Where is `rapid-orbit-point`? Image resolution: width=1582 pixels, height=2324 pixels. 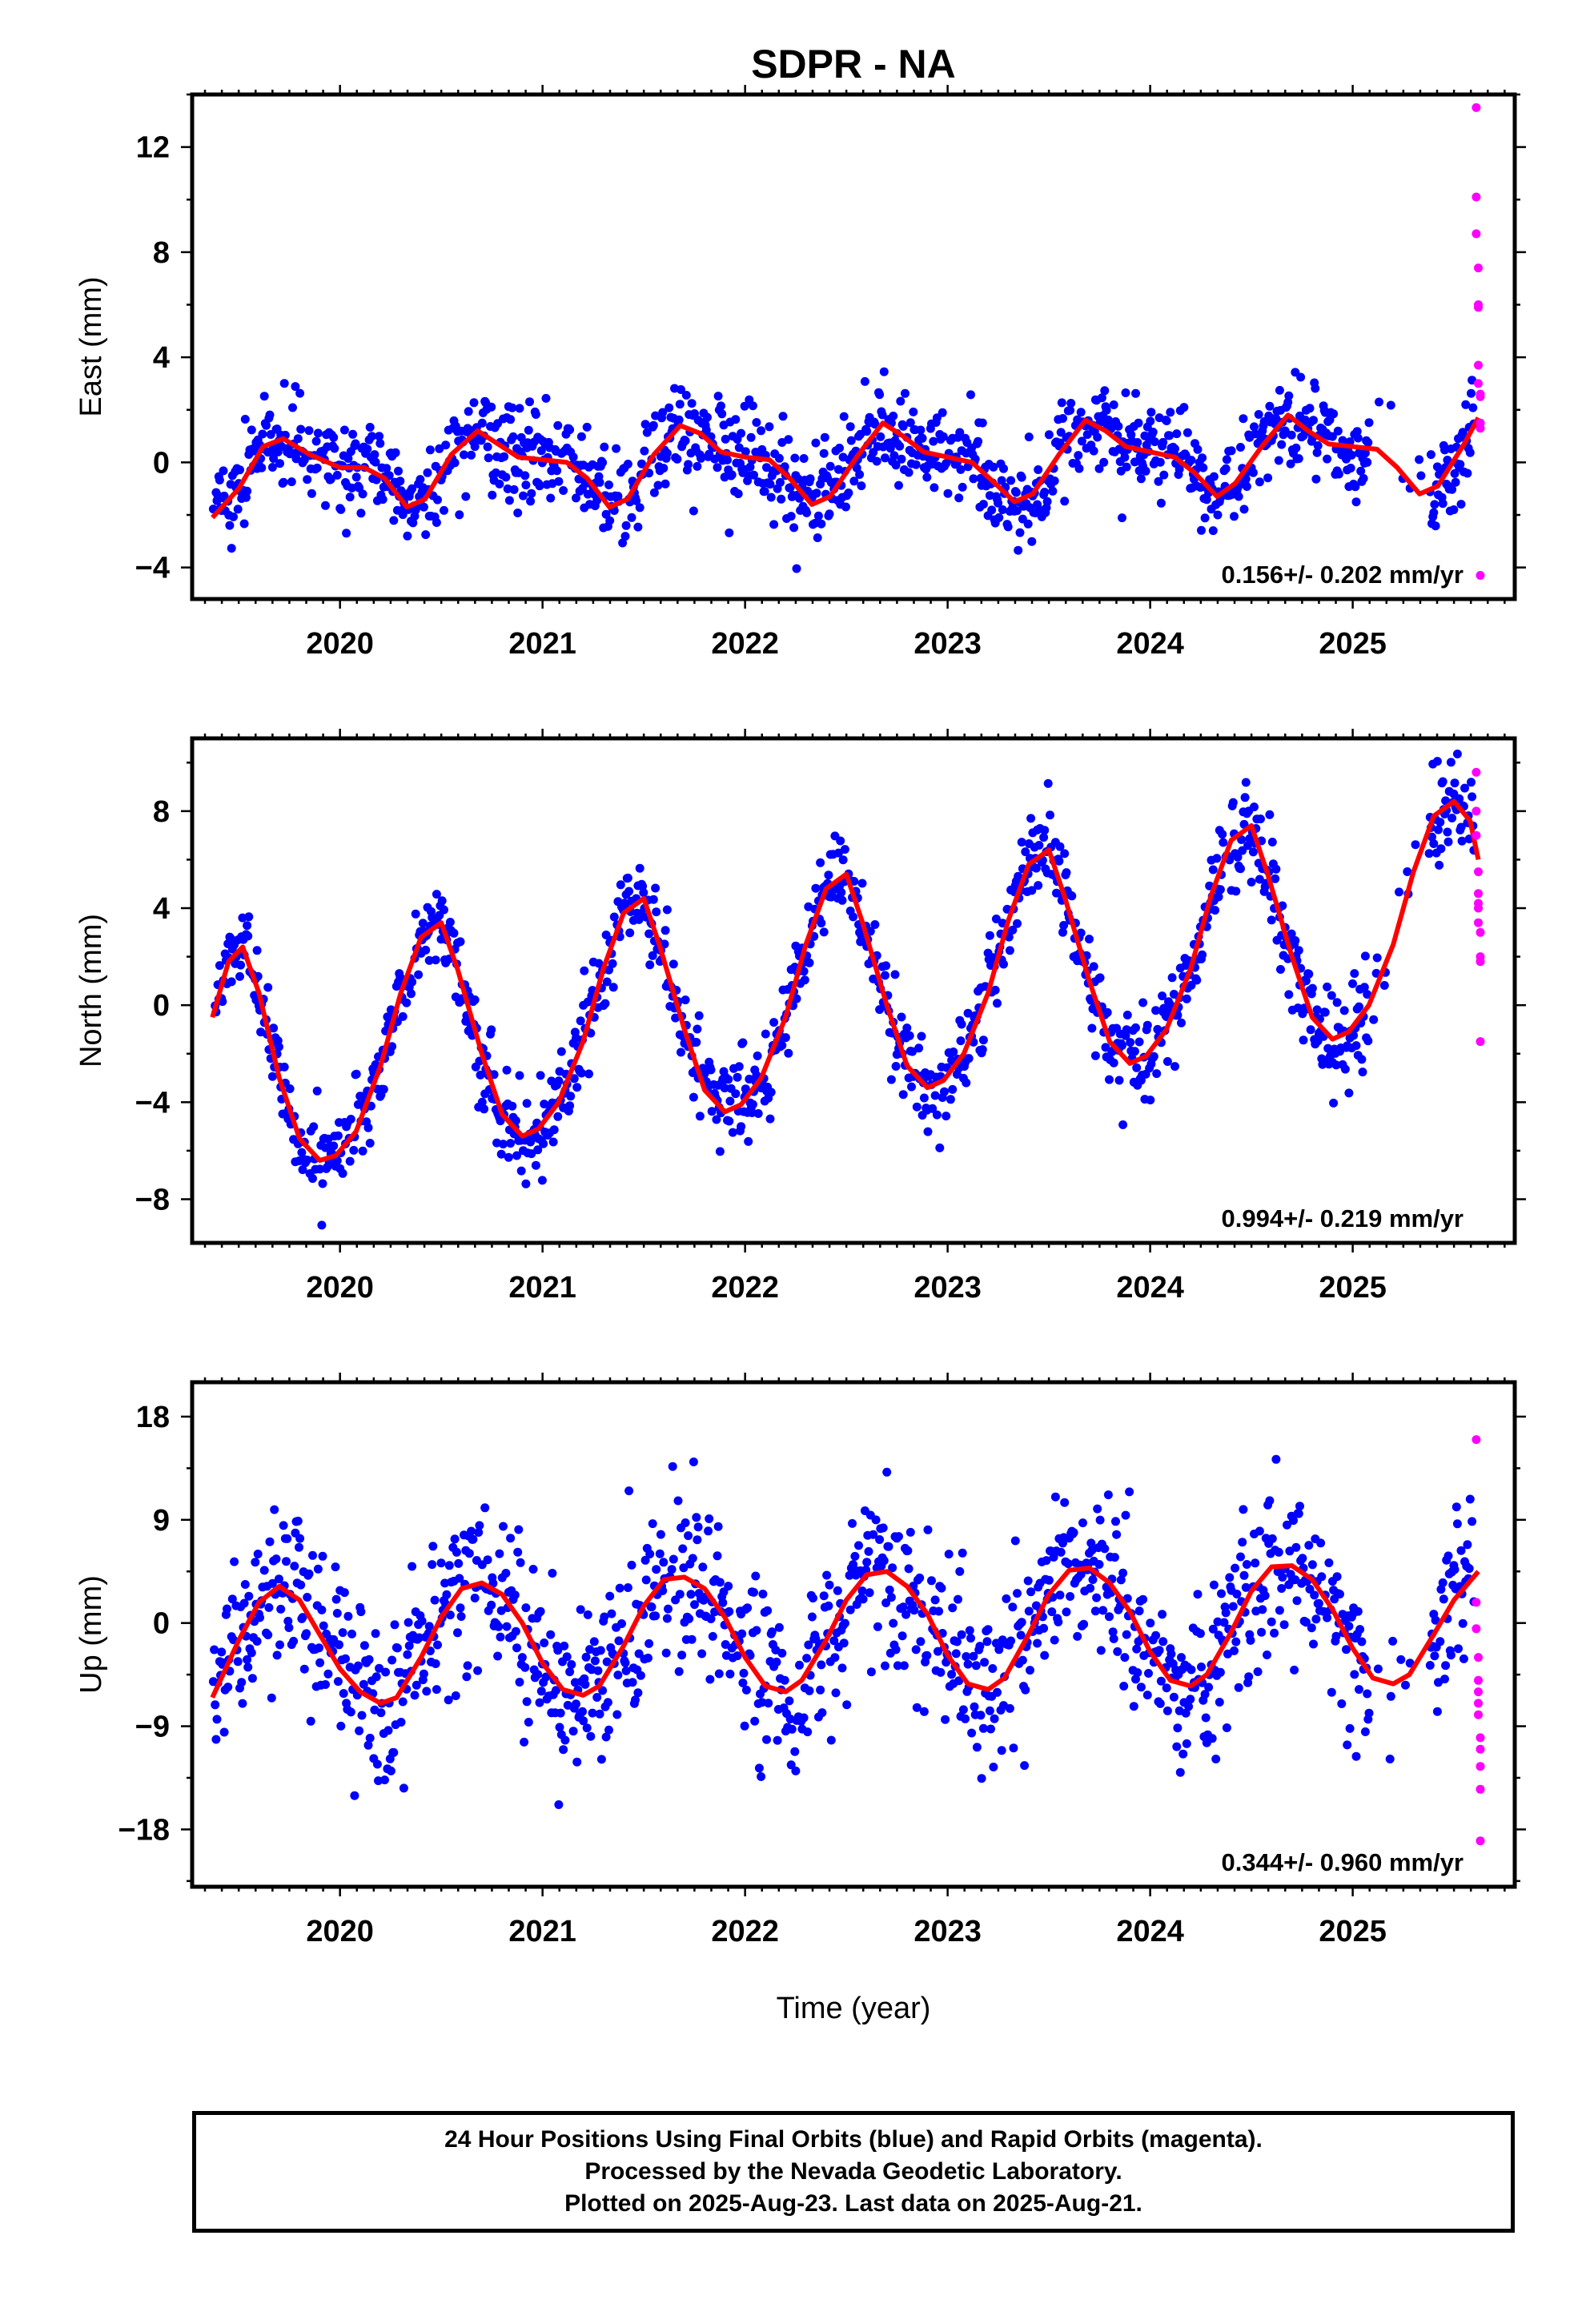
rapid-orbit-point is located at coordinates (1476, 197).